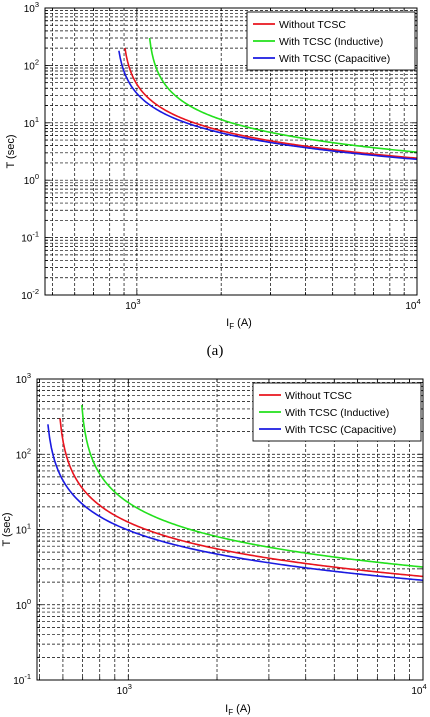 The width and height of the screenshot is (430, 717). I want to click on figure-caption: (a), so click(215, 351).